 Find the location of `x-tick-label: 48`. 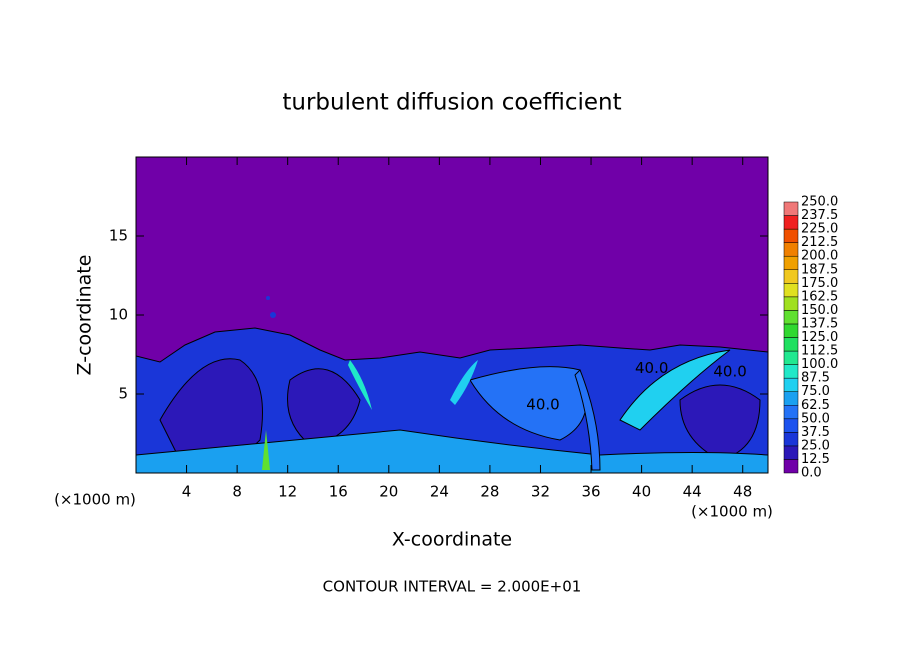

x-tick-label: 48 is located at coordinates (742, 492).